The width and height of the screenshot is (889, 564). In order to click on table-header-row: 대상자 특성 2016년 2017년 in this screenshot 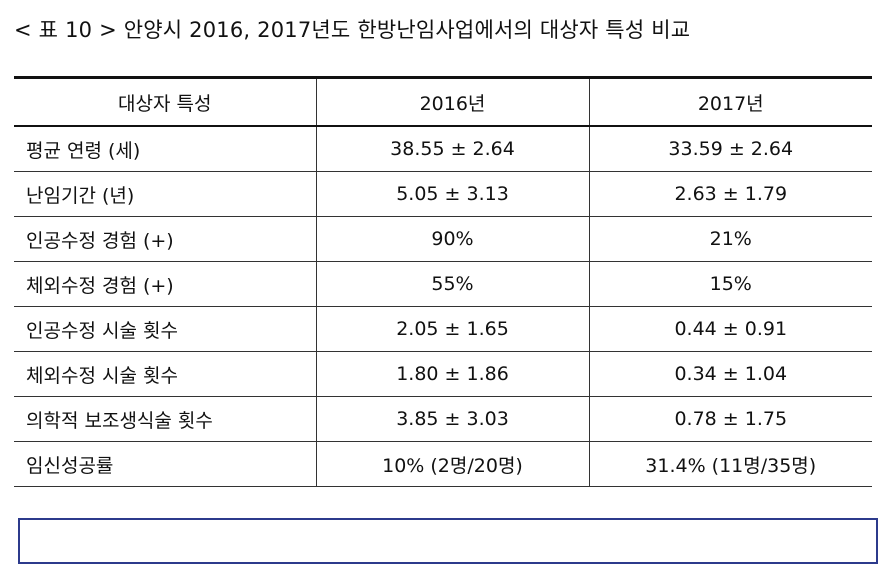, I will do `click(443, 101)`.